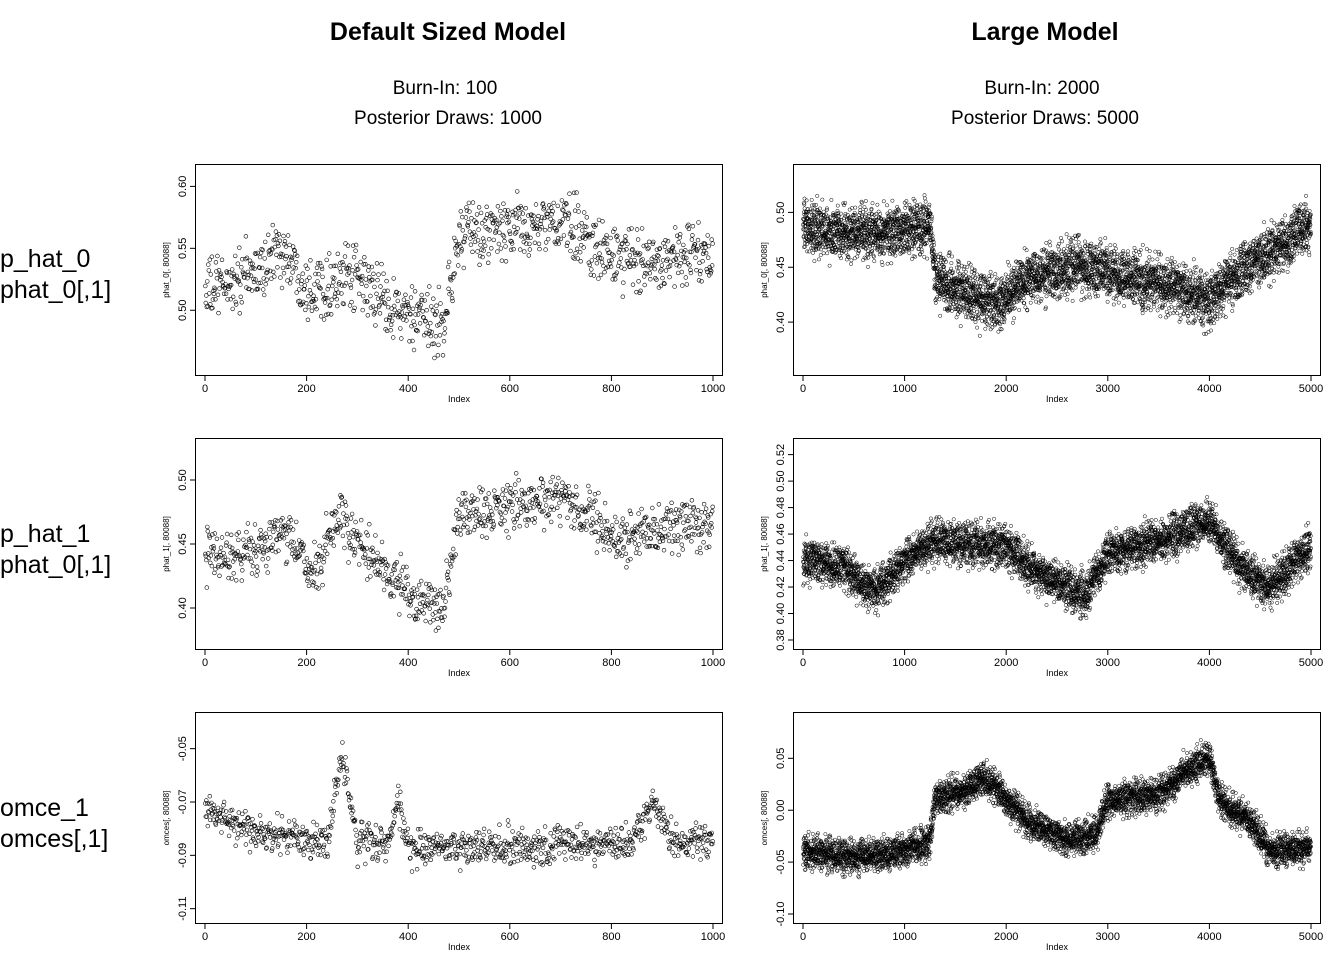 The width and height of the screenshot is (1344, 960). What do you see at coordinates (1045, 118) in the screenshot?
I see `column-draws-large: Posterior Draws: 5000` at bounding box center [1045, 118].